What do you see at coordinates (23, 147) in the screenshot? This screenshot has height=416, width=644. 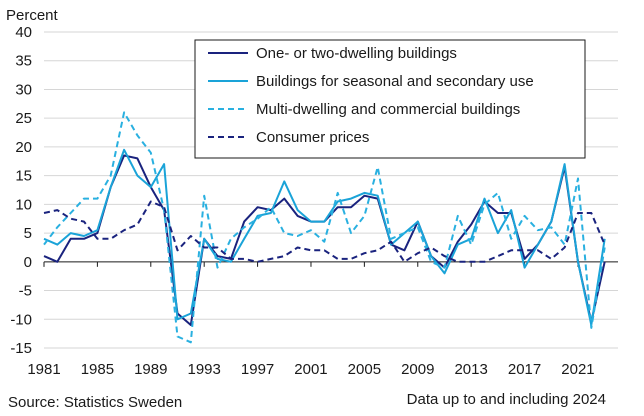 I see `y-tick-label: 20` at bounding box center [23, 147].